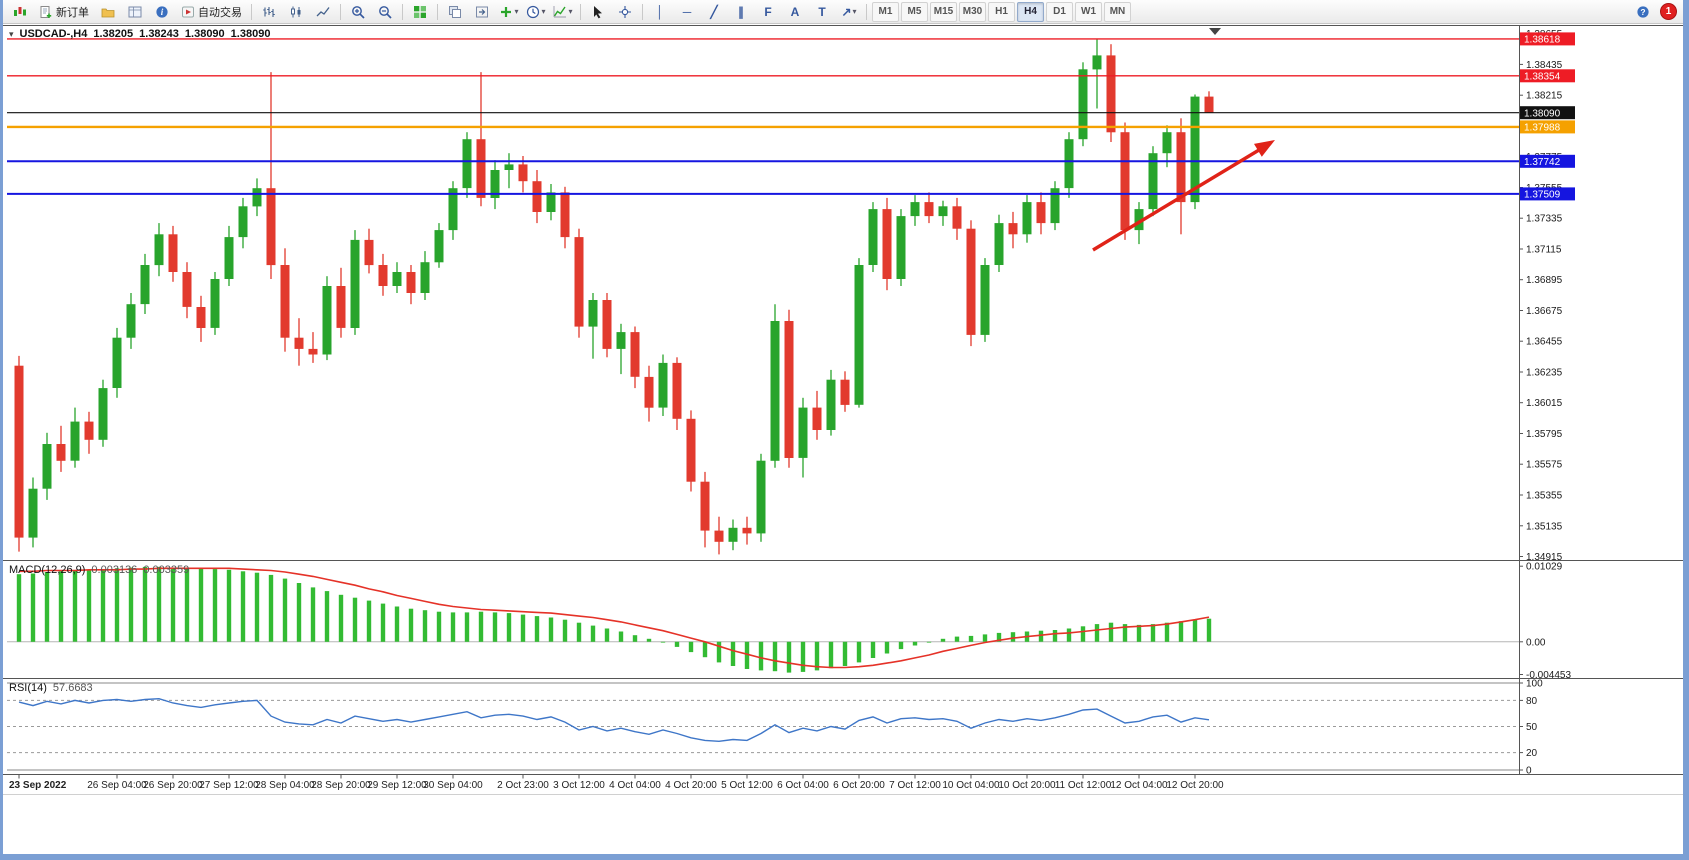 This screenshot has height=860, width=1689. What do you see at coordinates (47, 570) in the screenshot?
I see `macd-name: MACD(12,26,9)` at bounding box center [47, 570].